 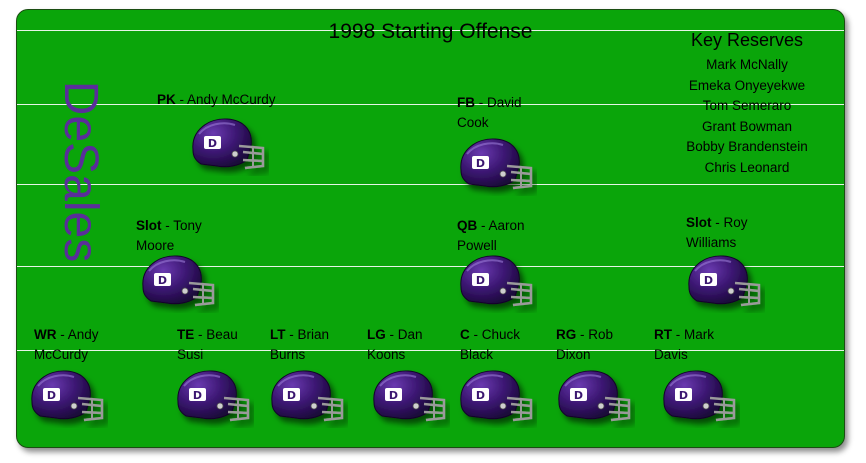 What do you see at coordinates (427, 345) in the screenshot?
I see `player-label: LG - Dan Koons` at bounding box center [427, 345].